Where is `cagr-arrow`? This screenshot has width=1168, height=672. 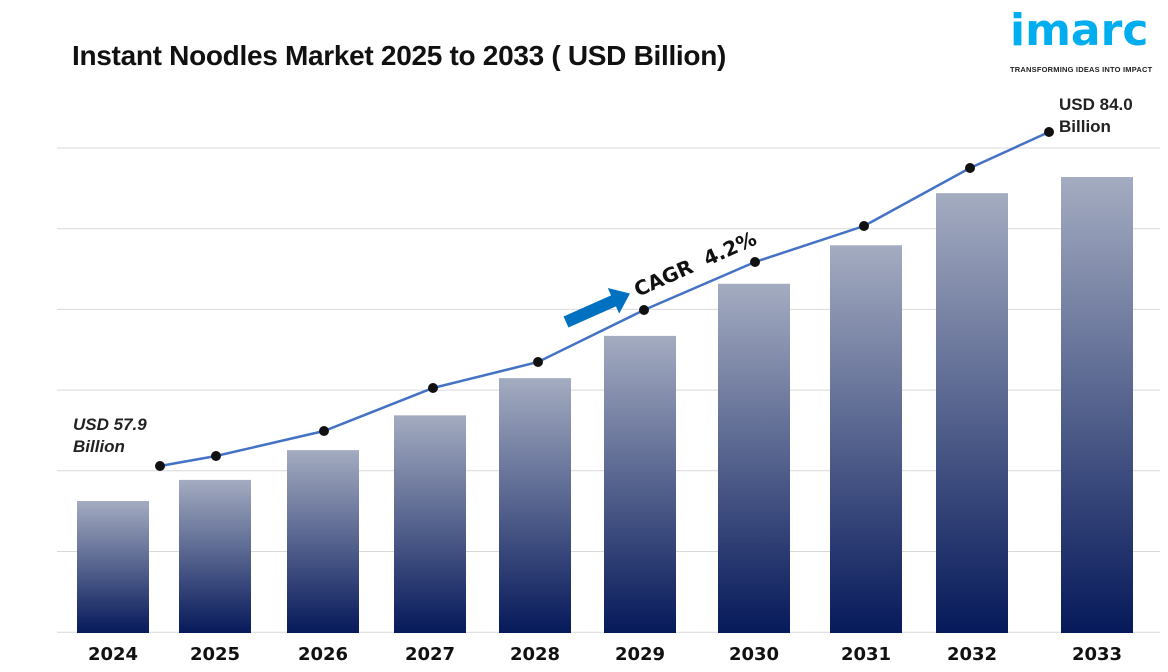 cagr-arrow is located at coordinates (596, 308).